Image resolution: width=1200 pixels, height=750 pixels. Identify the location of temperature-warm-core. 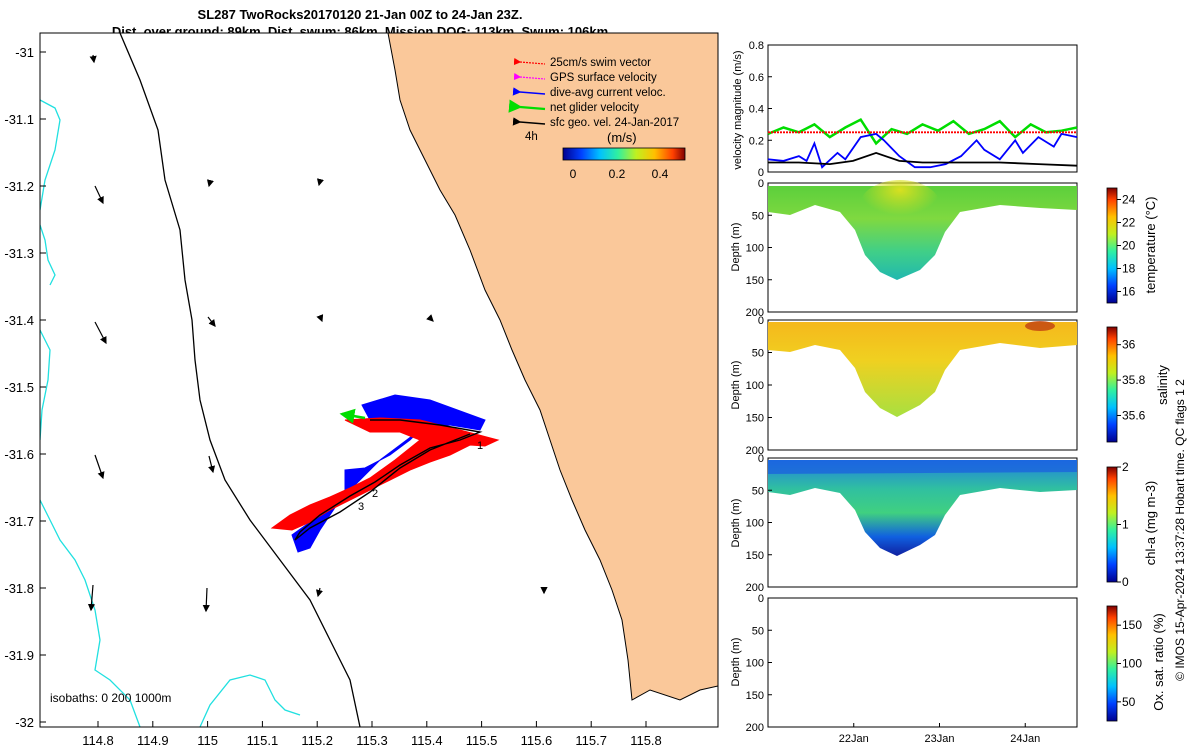
(900, 205).